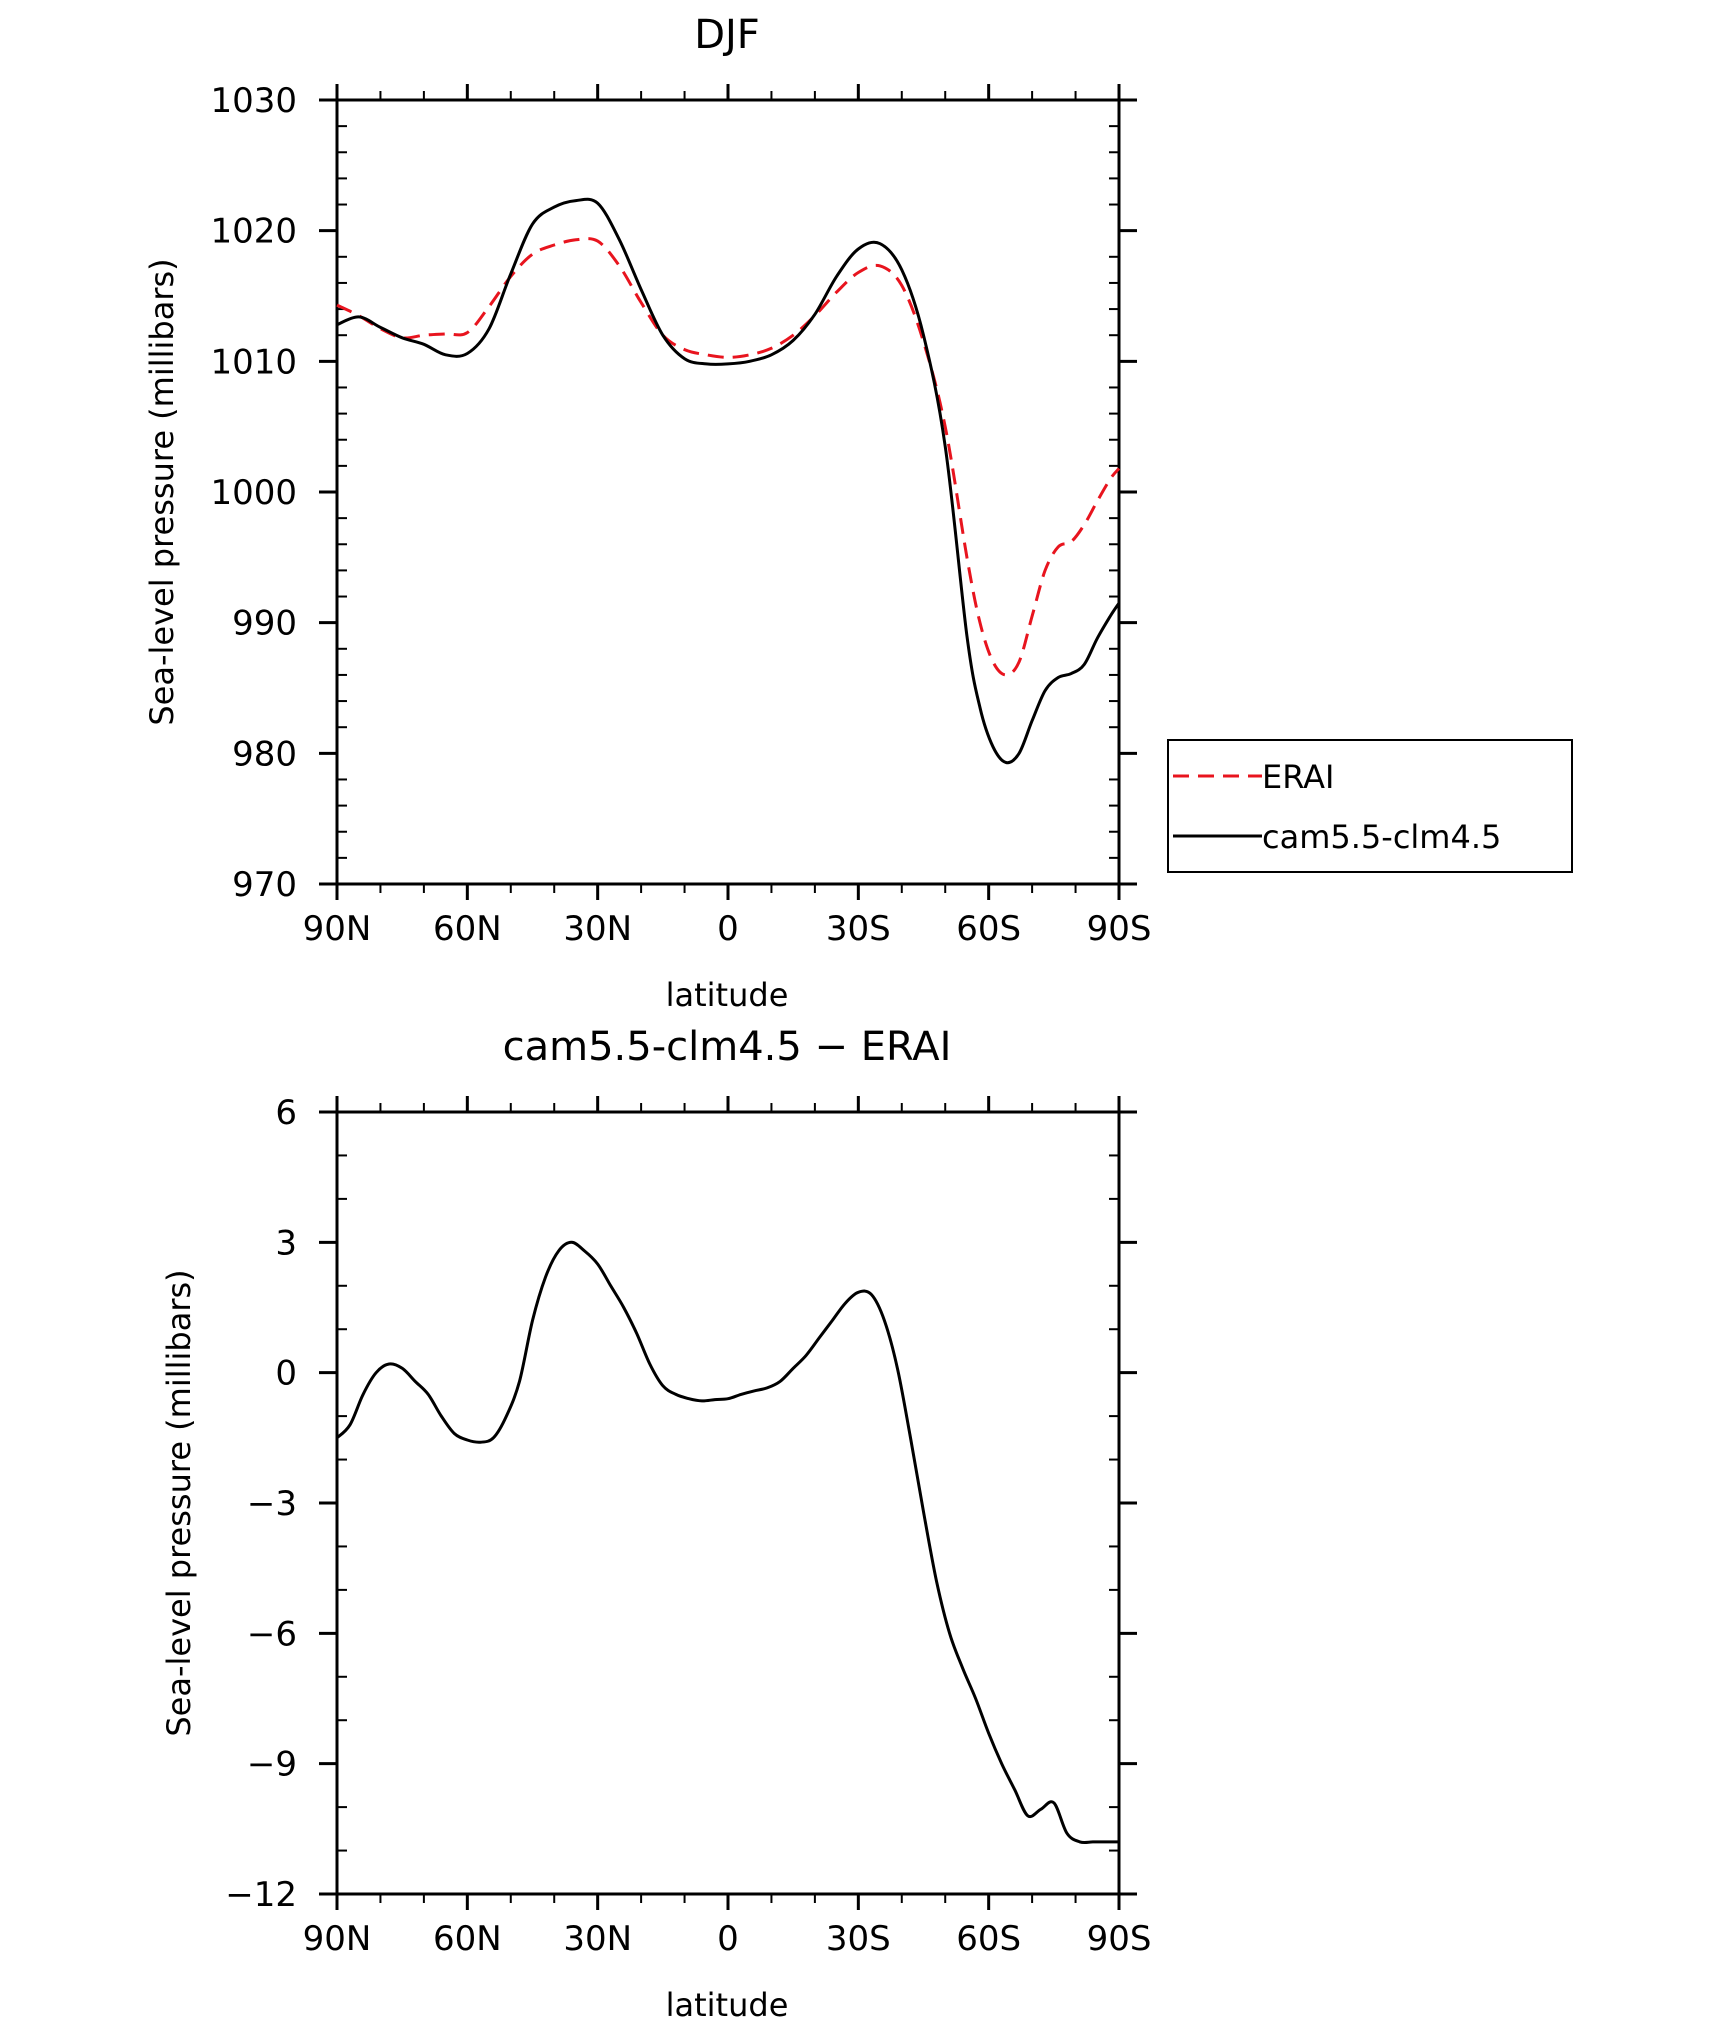  I want to click on top-chart-title: DJF, so click(727, 35).